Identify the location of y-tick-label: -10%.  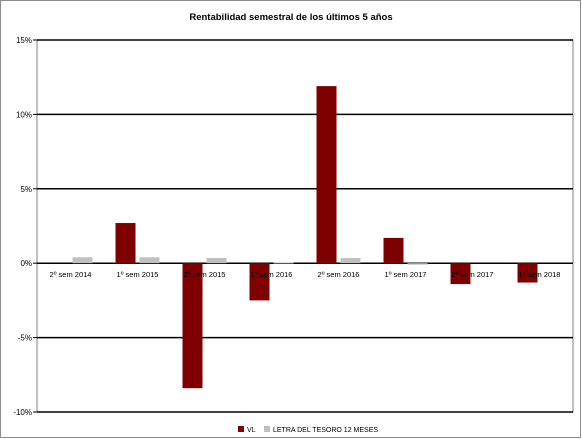
(22, 412).